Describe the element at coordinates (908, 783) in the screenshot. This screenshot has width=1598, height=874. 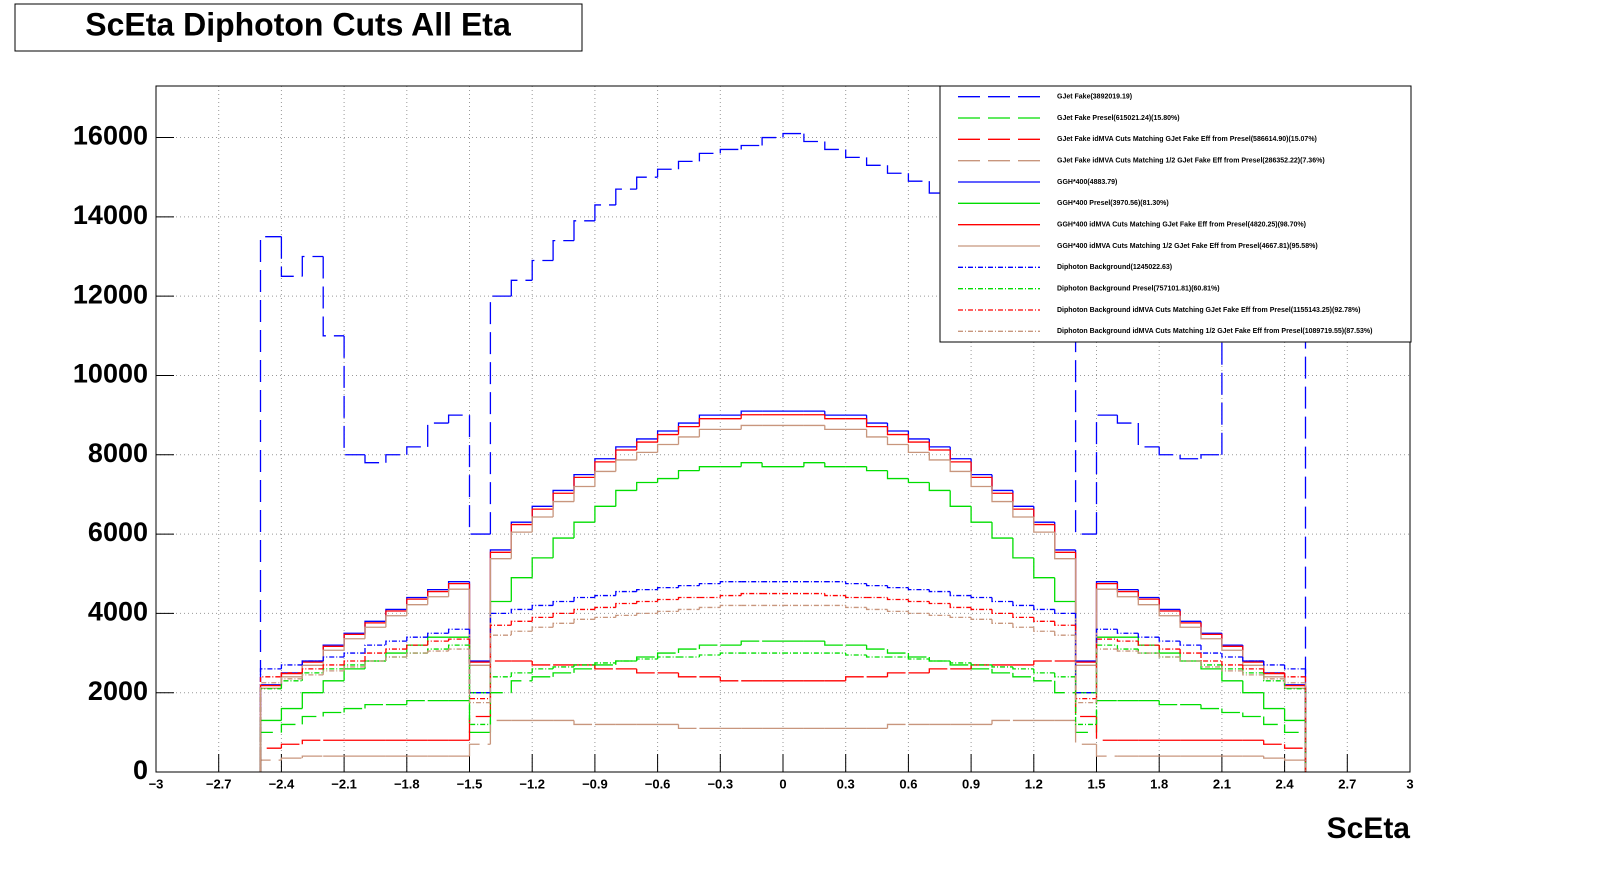
I see `x-tick-label: 0.6` at that location.